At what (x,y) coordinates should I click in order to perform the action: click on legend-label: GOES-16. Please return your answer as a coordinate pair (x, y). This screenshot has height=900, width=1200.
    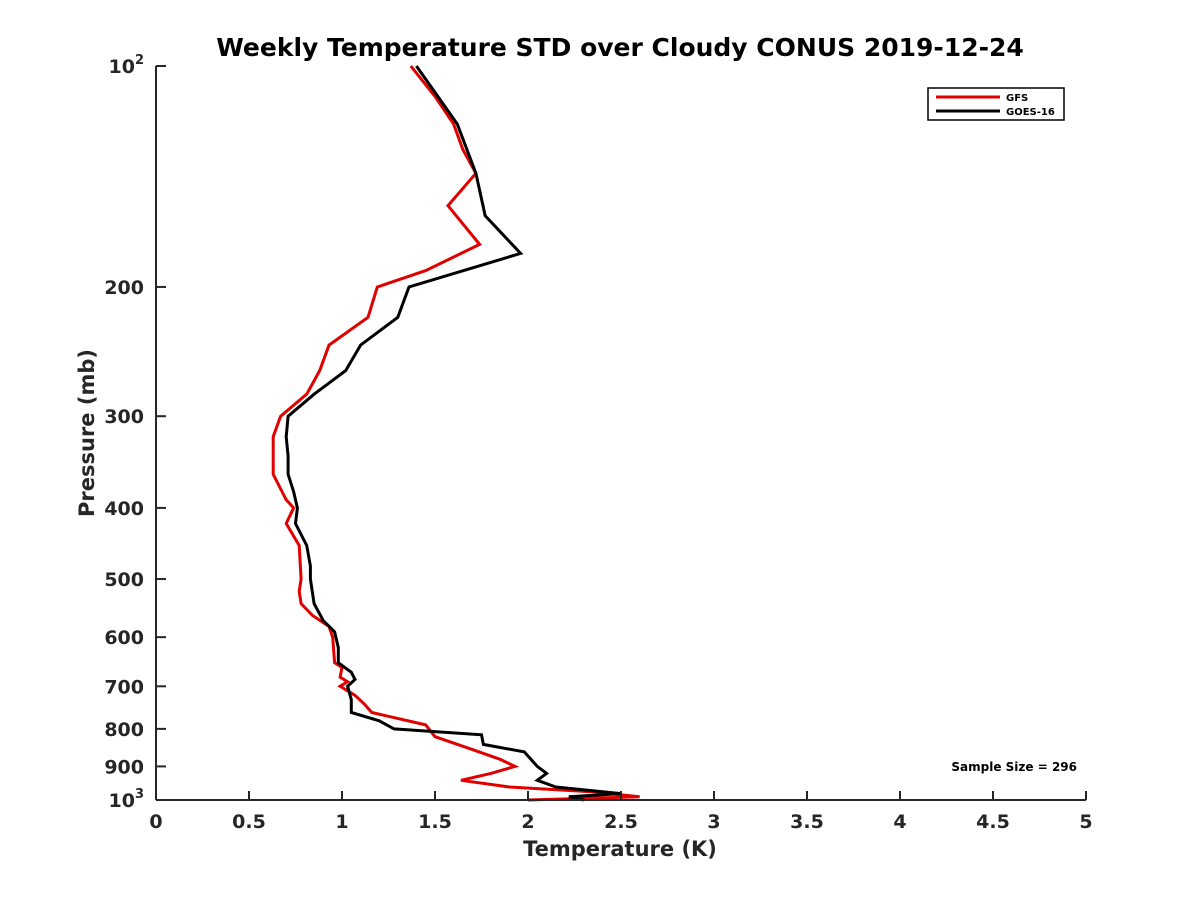
    Looking at the image, I should click on (1030, 112).